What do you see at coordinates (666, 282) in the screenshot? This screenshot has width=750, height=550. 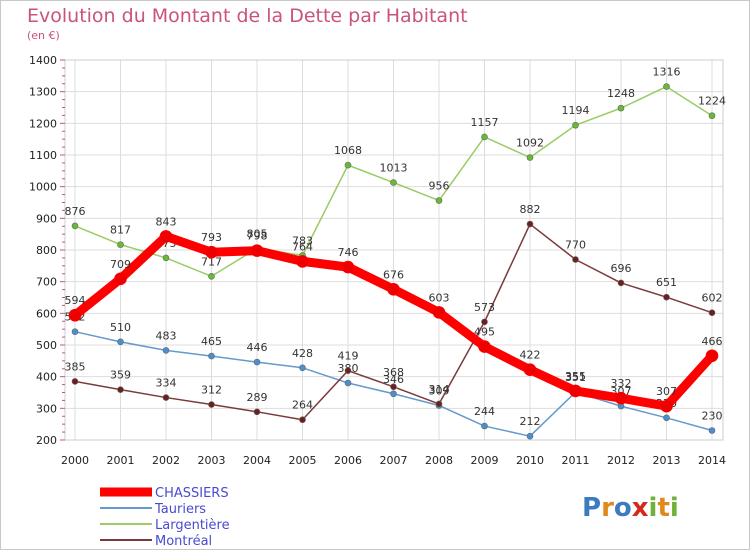 I see `data-label: 651` at bounding box center [666, 282].